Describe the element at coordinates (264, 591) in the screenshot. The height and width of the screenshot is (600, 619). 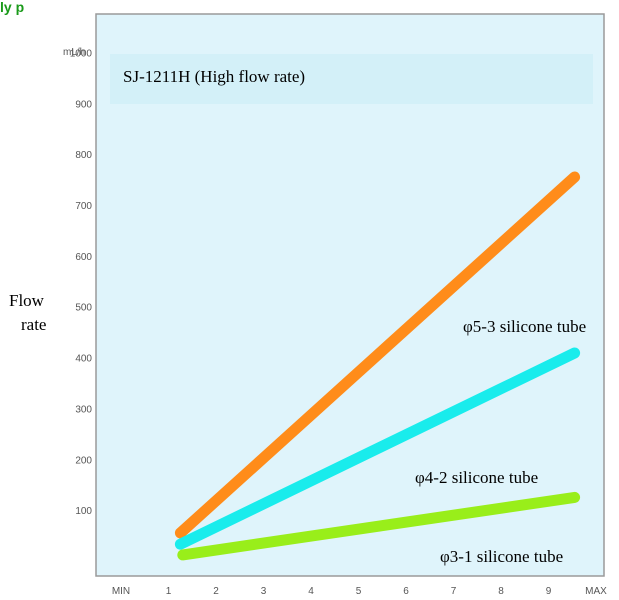
I see `x-tick-label: 3` at that location.